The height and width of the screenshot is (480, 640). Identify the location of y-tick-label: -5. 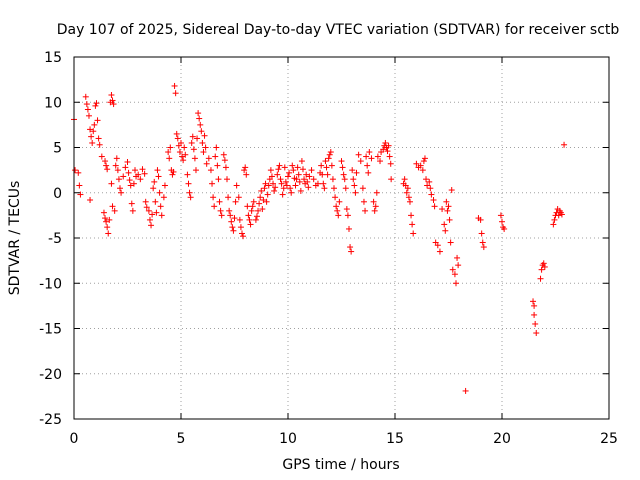
(55, 239).